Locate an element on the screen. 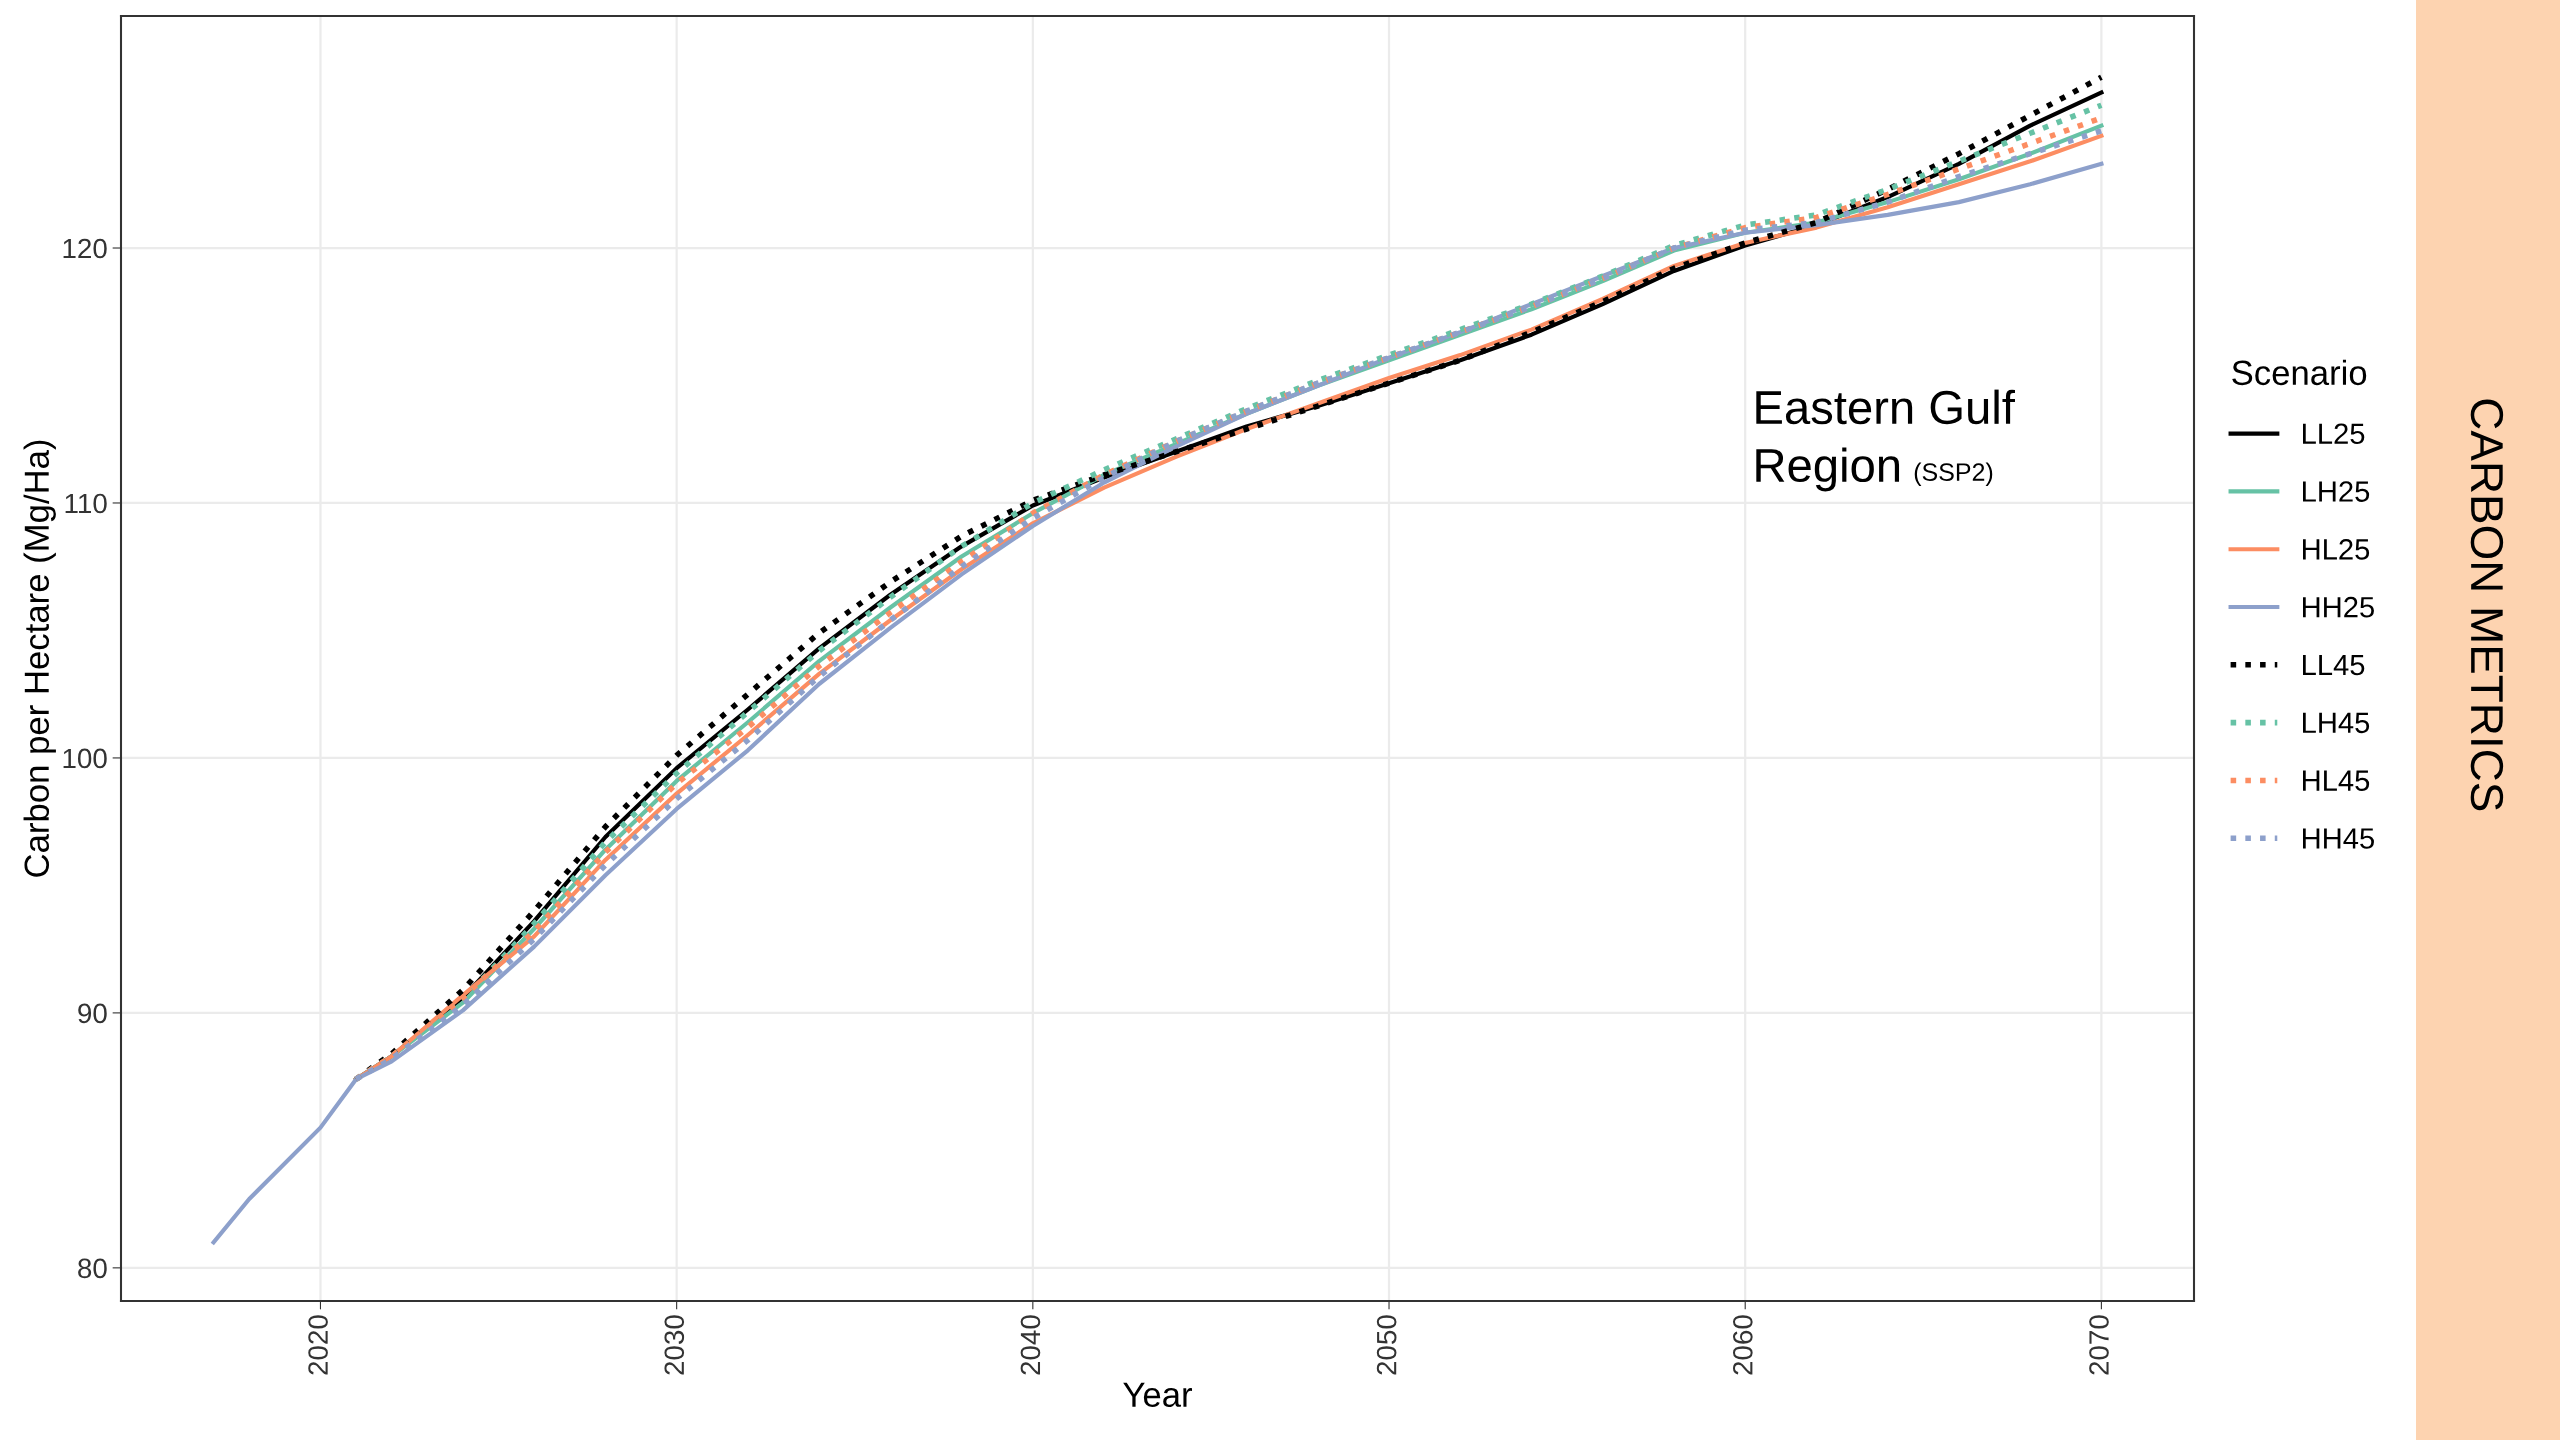  text: CARBON METRICS is located at coordinates (2487, 605).